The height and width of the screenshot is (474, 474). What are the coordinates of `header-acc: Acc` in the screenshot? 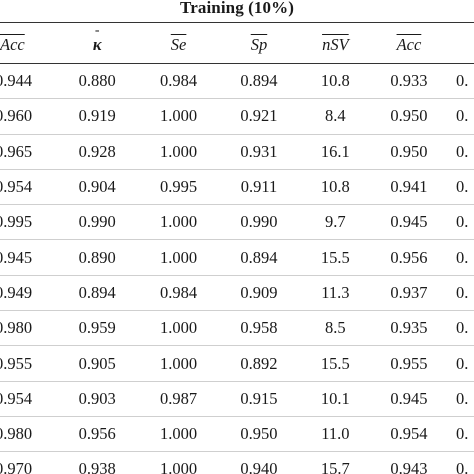 It's located at (29, 45).